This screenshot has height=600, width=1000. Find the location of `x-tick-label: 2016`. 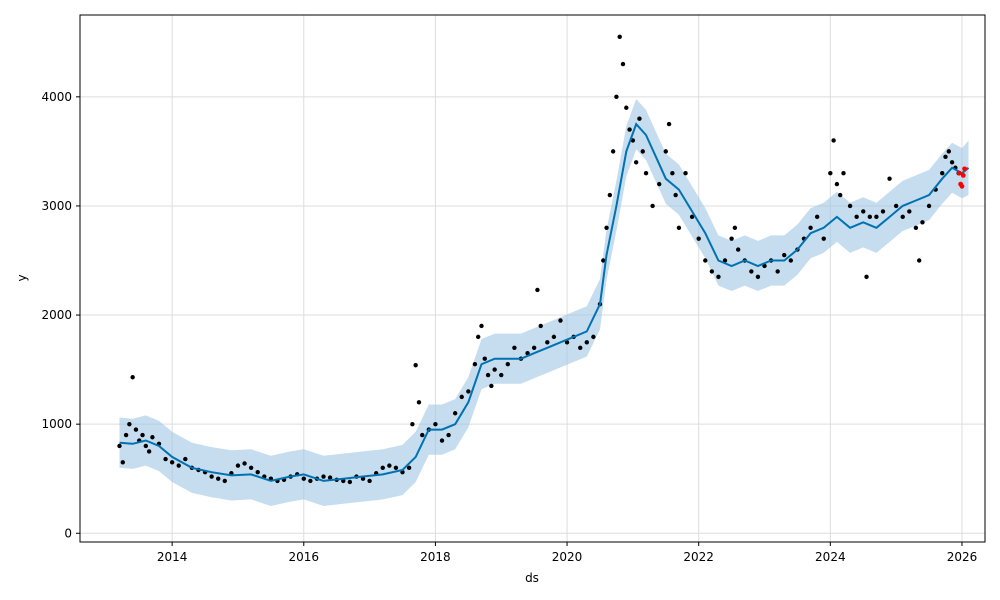

x-tick-label: 2016 is located at coordinates (304, 557).